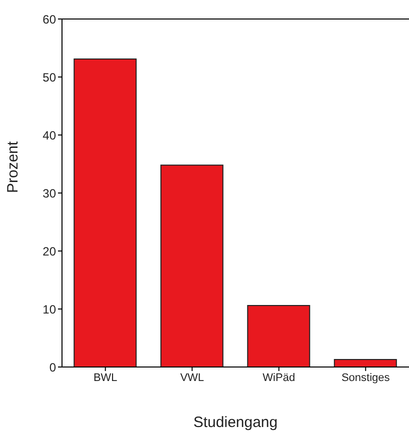 The width and height of the screenshot is (409, 437). I want to click on y-tick-label: 50, so click(49, 77).